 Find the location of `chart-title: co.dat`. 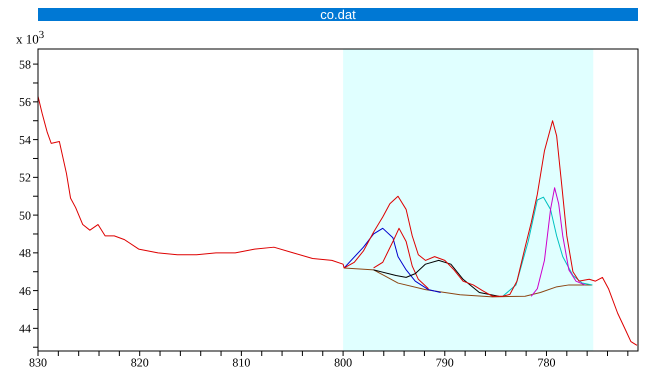

chart-title: co.dat is located at coordinates (338, 14).